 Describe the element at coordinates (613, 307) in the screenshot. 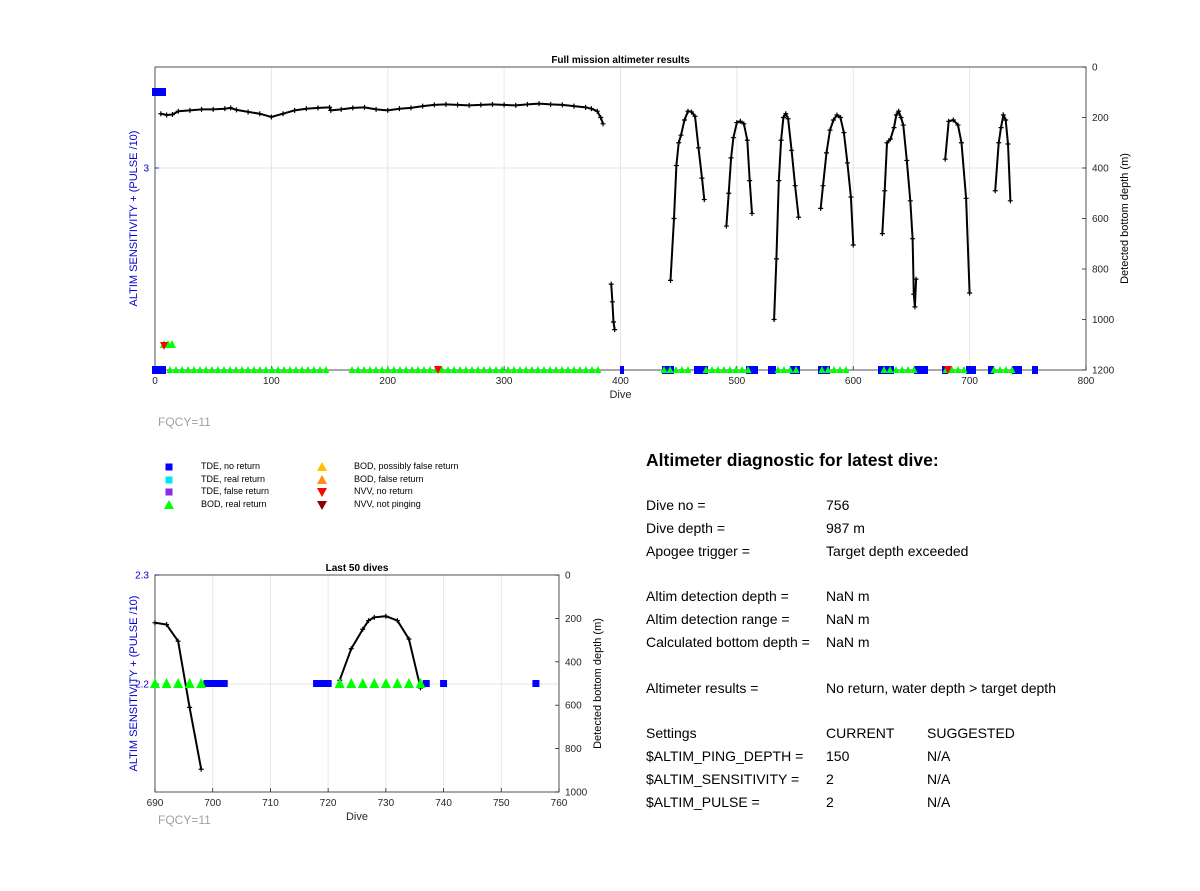

I see `main-depth-line` at that location.